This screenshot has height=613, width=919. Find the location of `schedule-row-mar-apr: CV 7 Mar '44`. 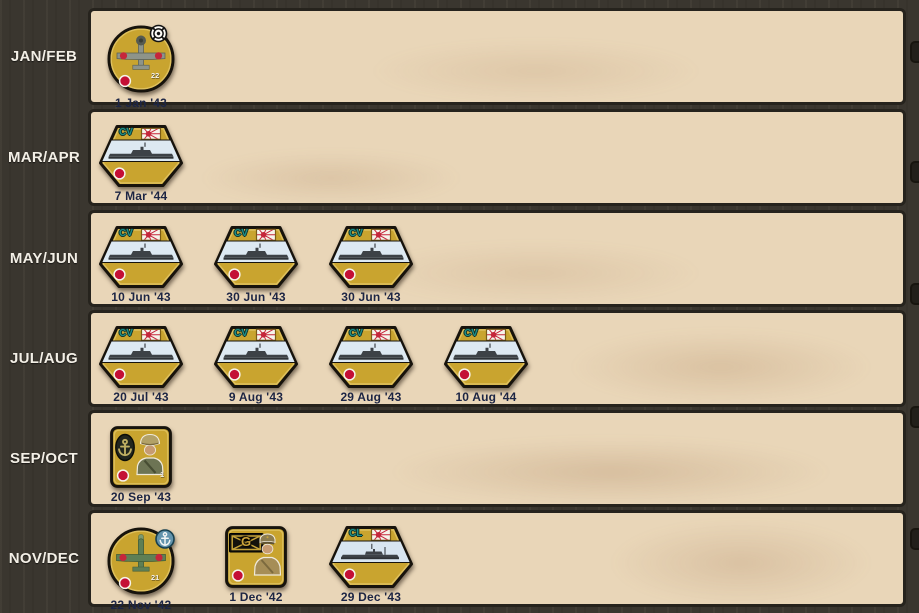

schedule-row-mar-apr: CV 7 Mar '44 is located at coordinates (497, 157).